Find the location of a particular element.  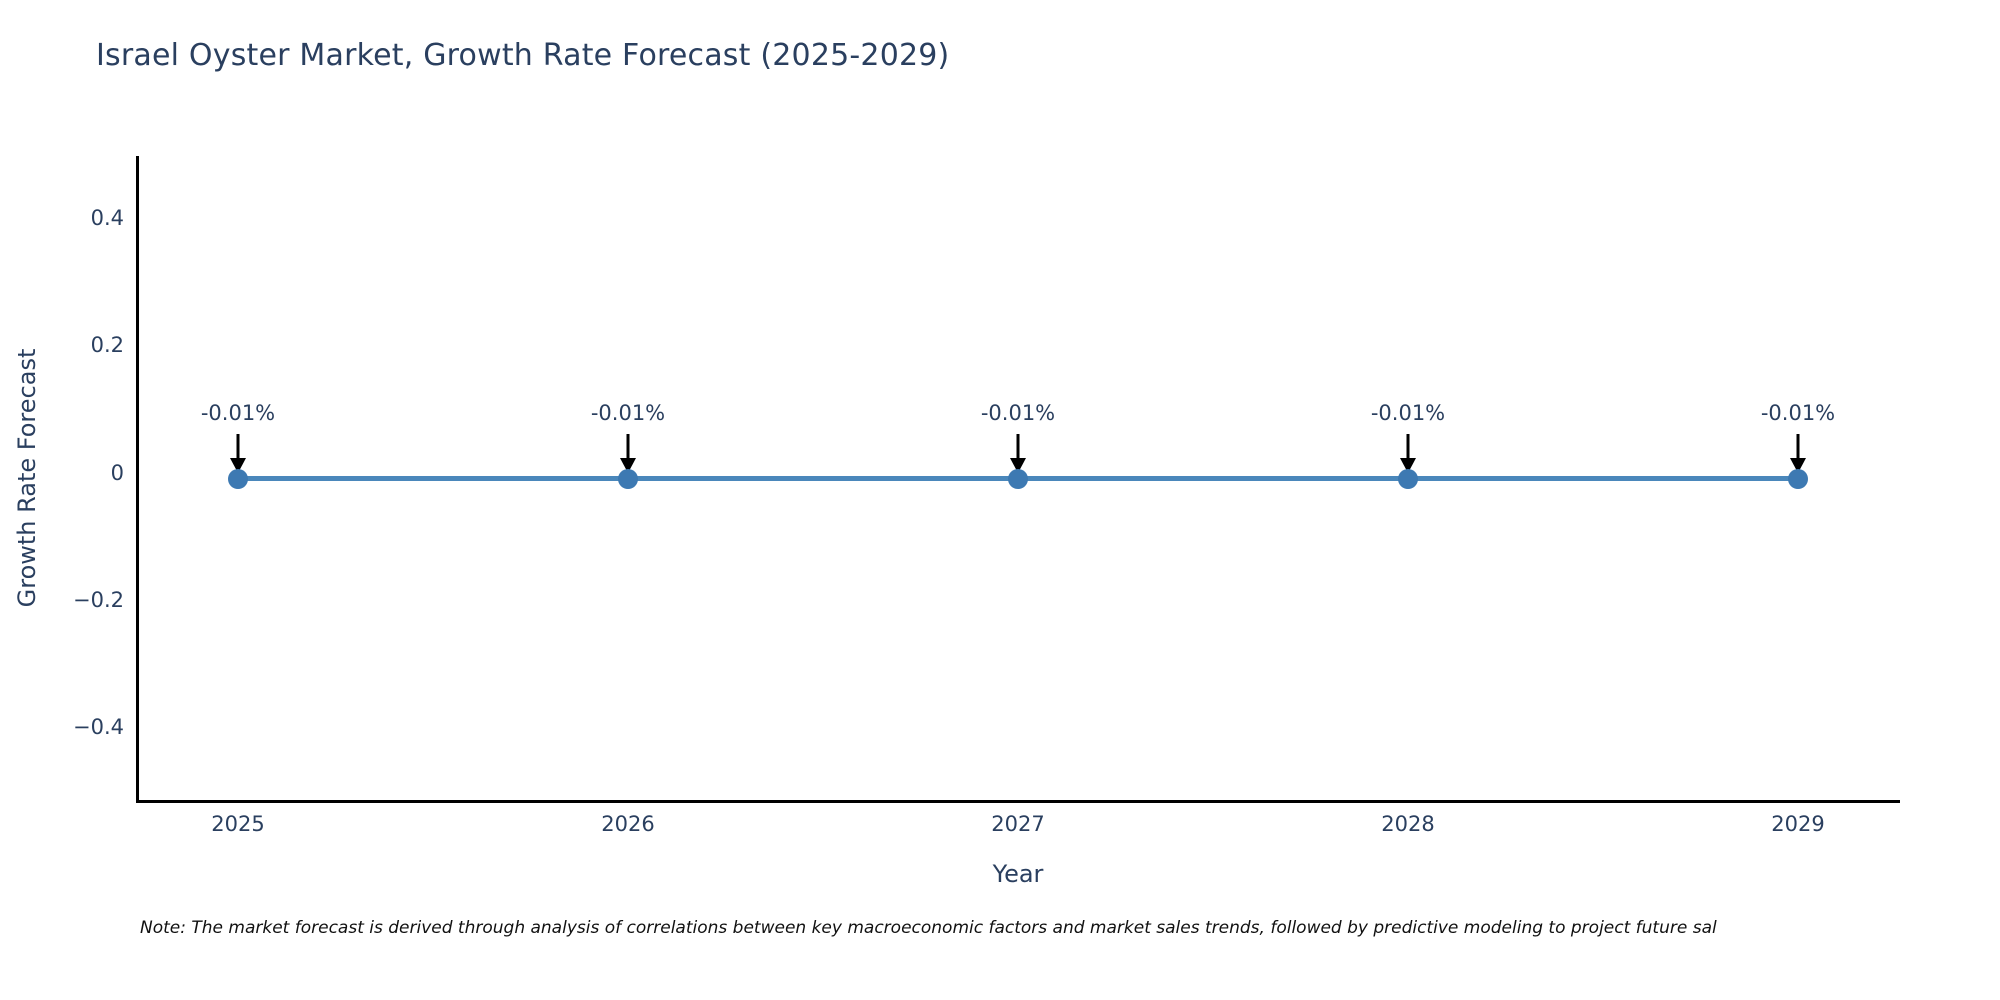

x-tick-label: 2027 is located at coordinates (1018, 824).